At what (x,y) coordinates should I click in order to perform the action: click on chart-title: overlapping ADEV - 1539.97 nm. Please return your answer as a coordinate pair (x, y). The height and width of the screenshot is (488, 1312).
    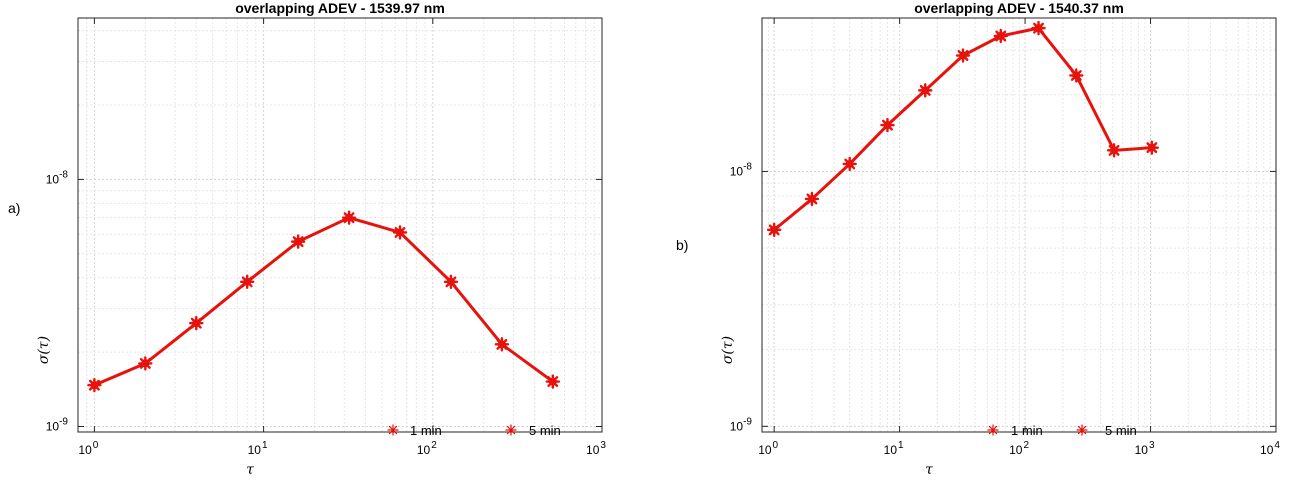
    Looking at the image, I should click on (340, 8).